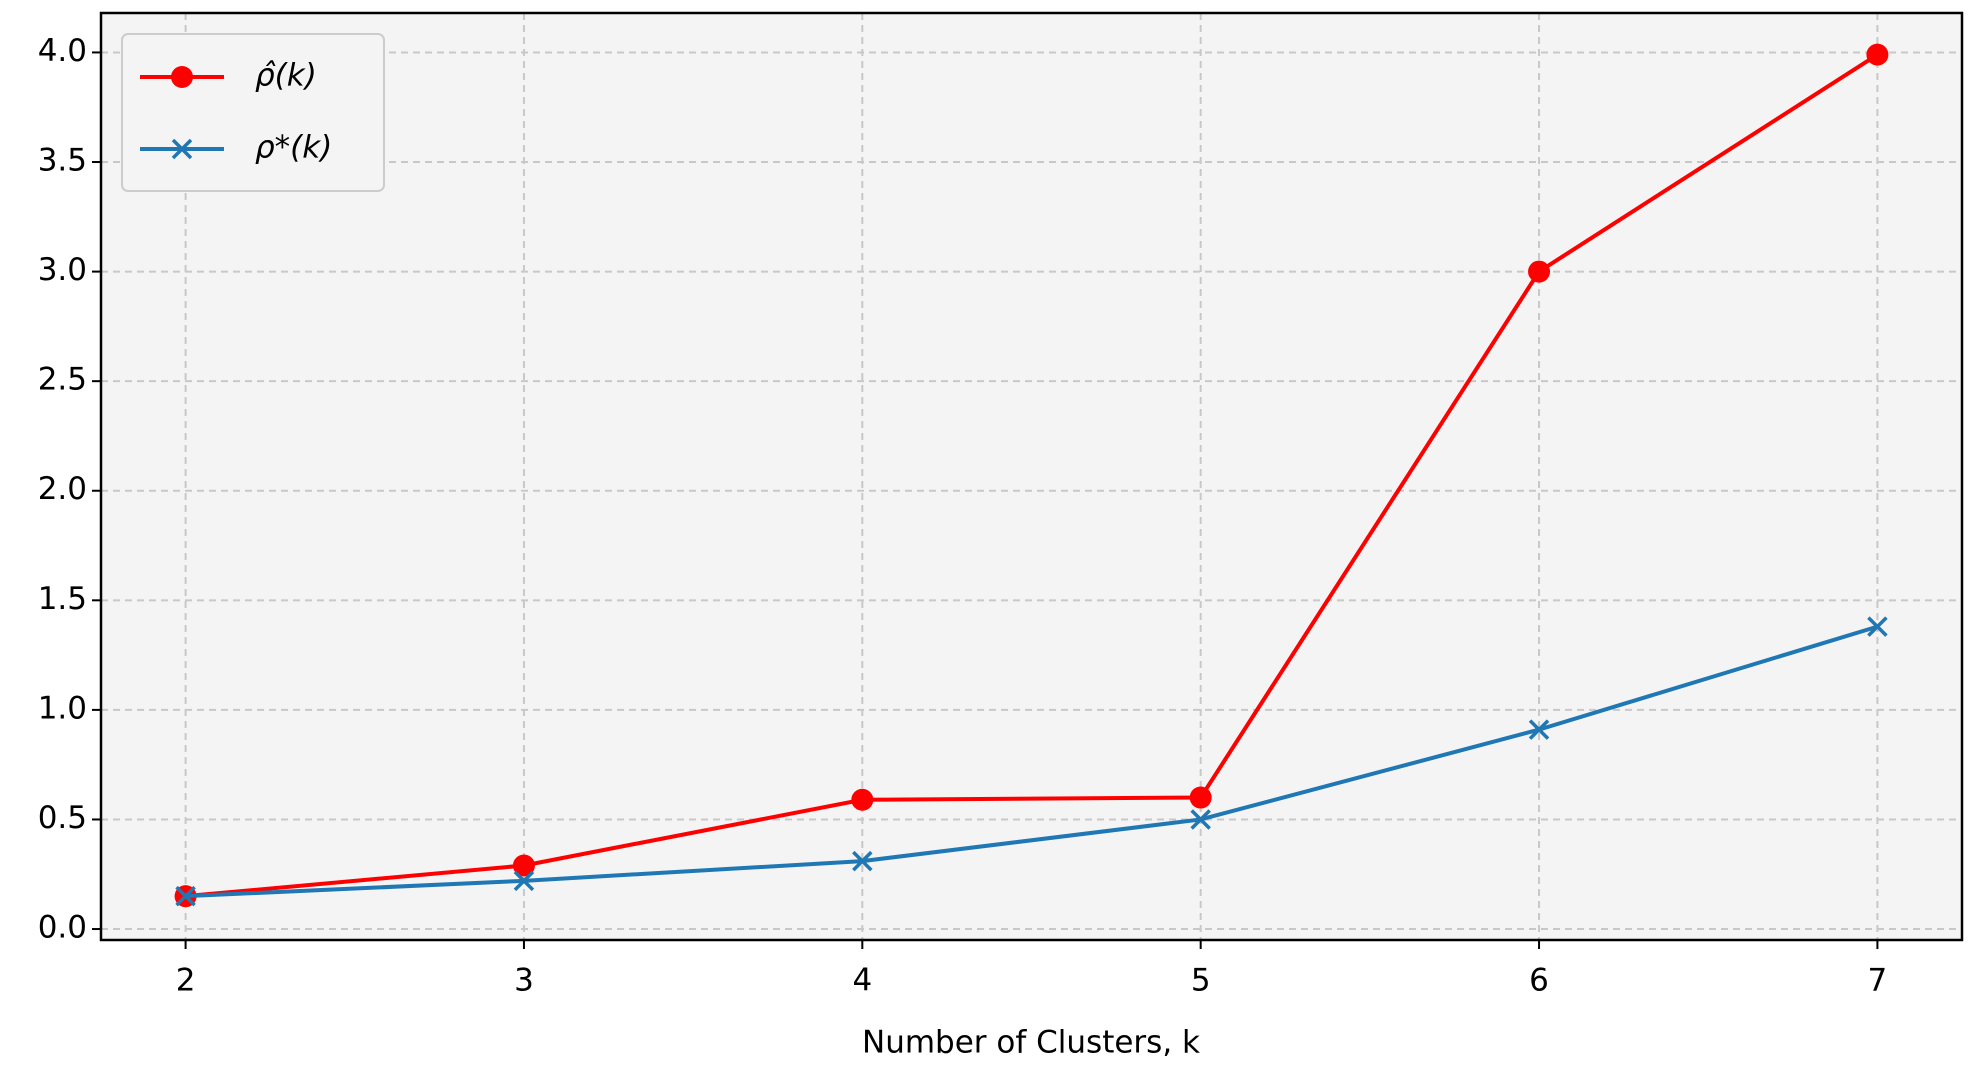  Describe the element at coordinates (293, 148) in the screenshot. I see `legend-label: ρ*(k)` at that location.